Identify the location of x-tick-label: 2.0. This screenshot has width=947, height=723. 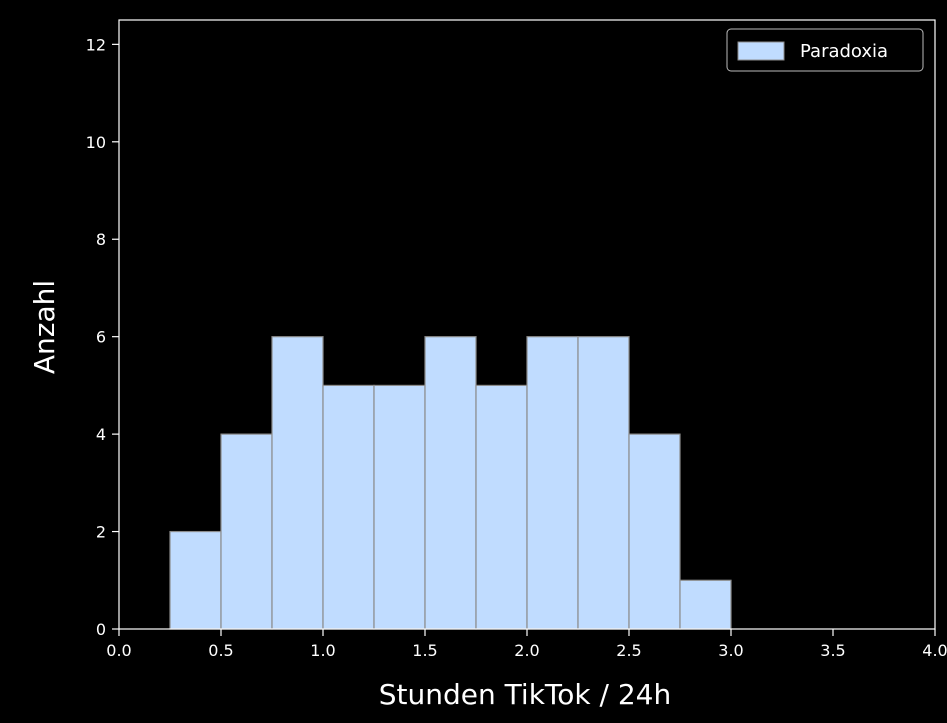
(526, 650).